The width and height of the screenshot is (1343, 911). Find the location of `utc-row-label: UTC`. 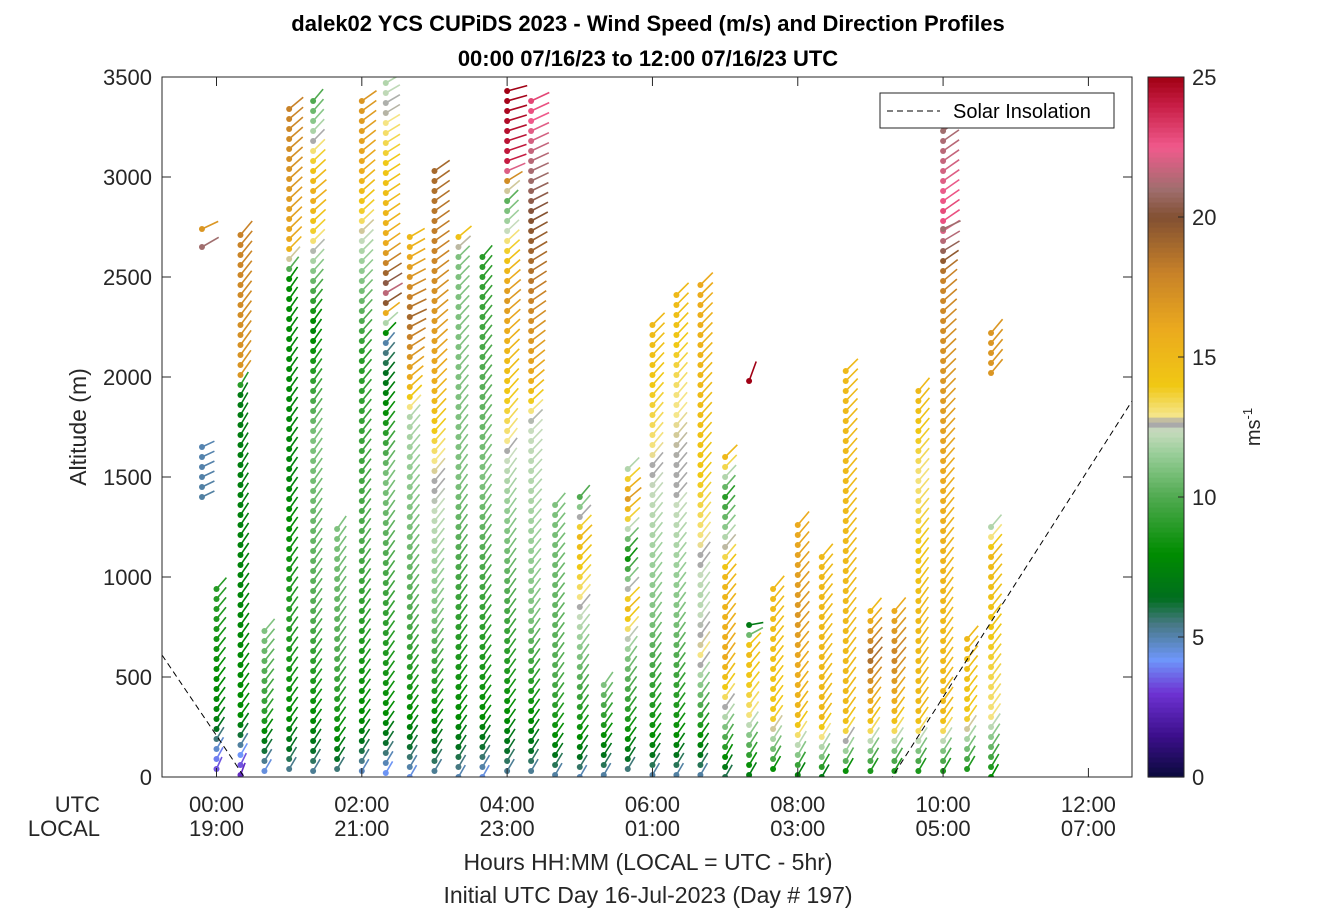

utc-row-label: UTC is located at coordinates (77, 804).